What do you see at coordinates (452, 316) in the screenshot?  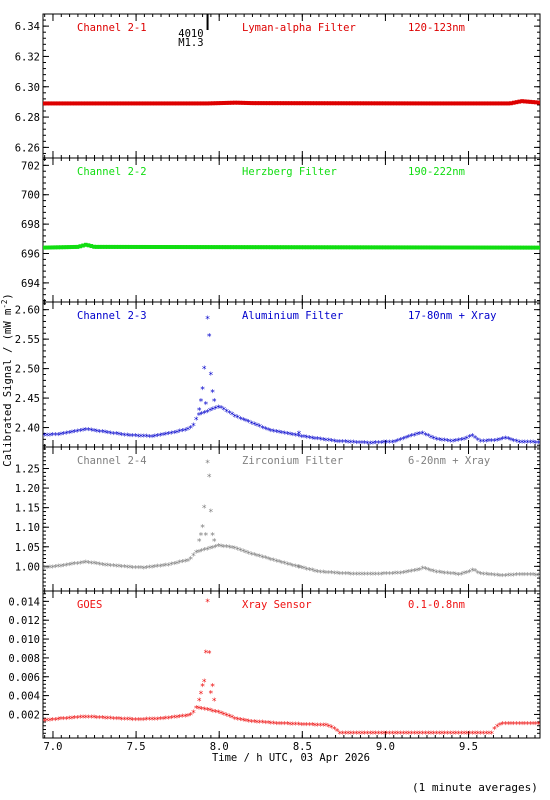 I see `panel-band-label: 17-80nm + Xray` at bounding box center [452, 316].